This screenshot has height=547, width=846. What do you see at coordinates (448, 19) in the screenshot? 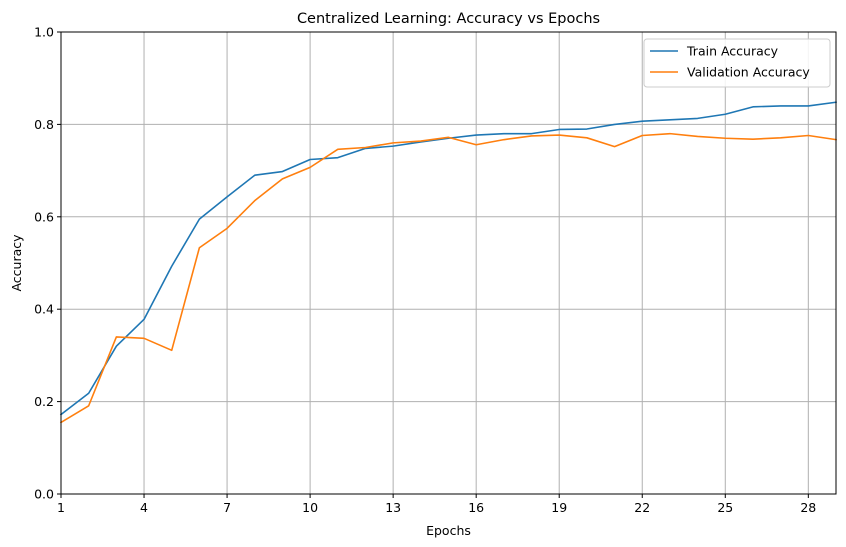
I see `chart-title: Centralized Learning: Accuracy vs Epochs` at bounding box center [448, 19].